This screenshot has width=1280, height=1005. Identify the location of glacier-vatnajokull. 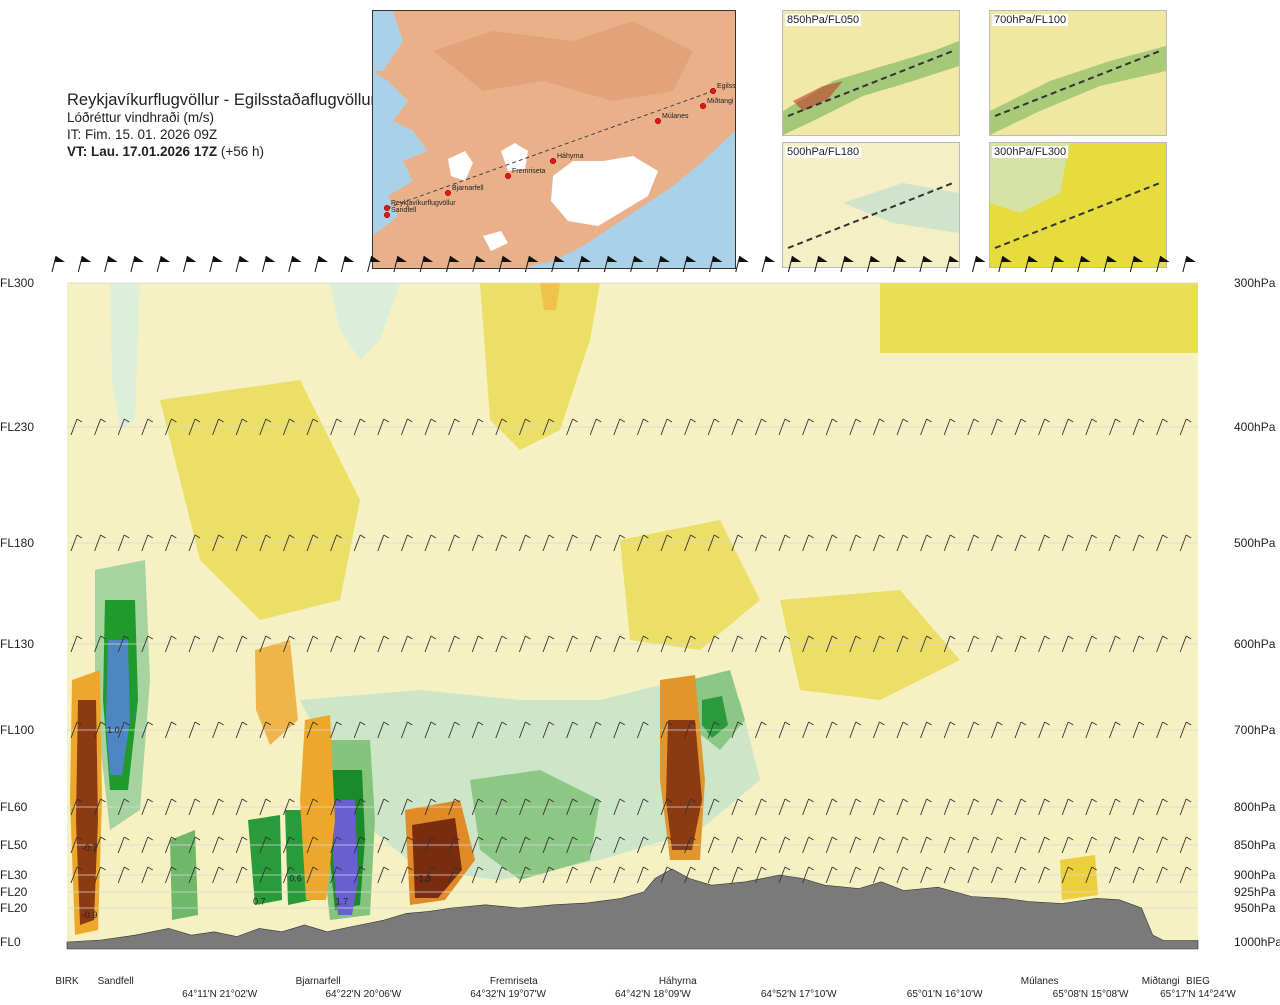
(604, 191).